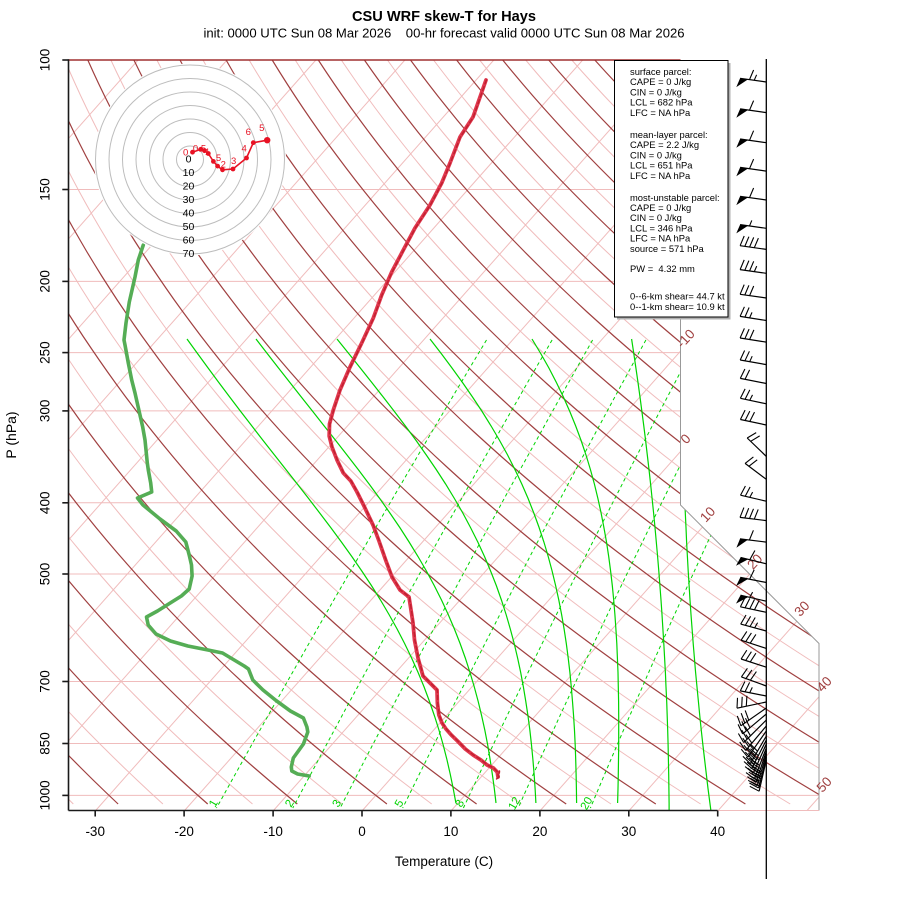  Describe the element at coordinates (244, 148) in the screenshot. I see `svg-text: 4` at that location.